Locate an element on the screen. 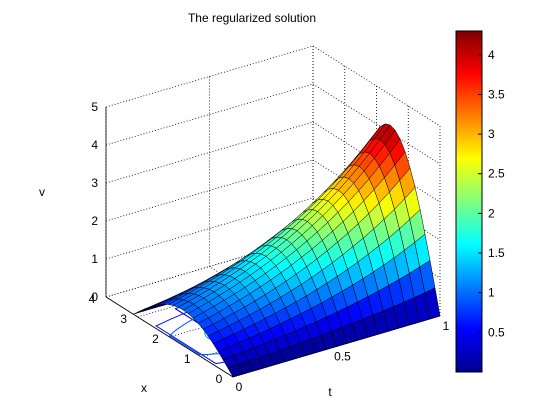  chart-title: The regularized solution is located at coordinates (252, 18).